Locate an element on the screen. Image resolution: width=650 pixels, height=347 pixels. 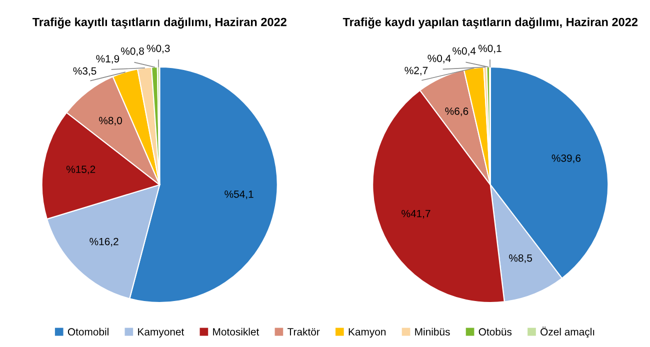
legend-label: Minibüs is located at coordinates (432, 332).